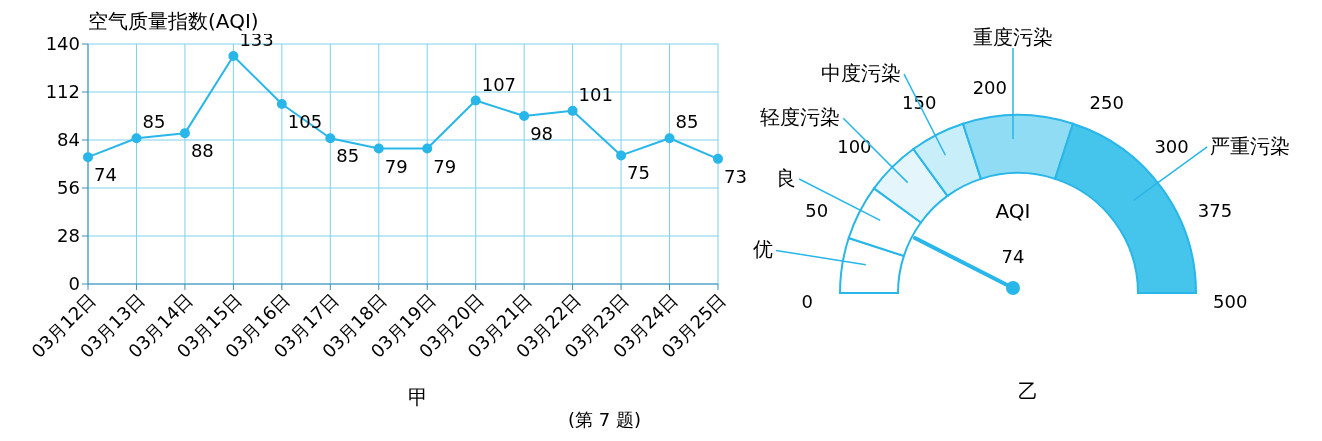  I want to click on y-tick-label: 112, so click(62, 92).